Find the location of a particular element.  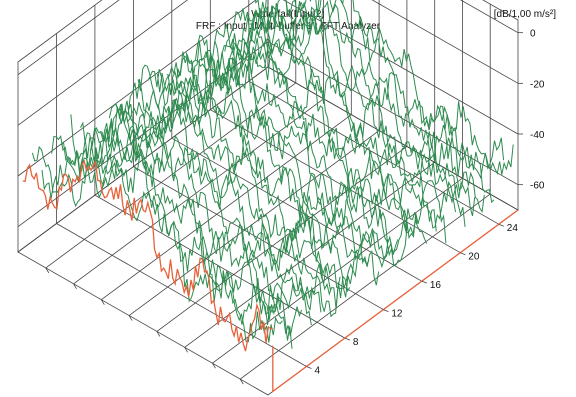

depth-tick-label: 8 is located at coordinates (356, 342).